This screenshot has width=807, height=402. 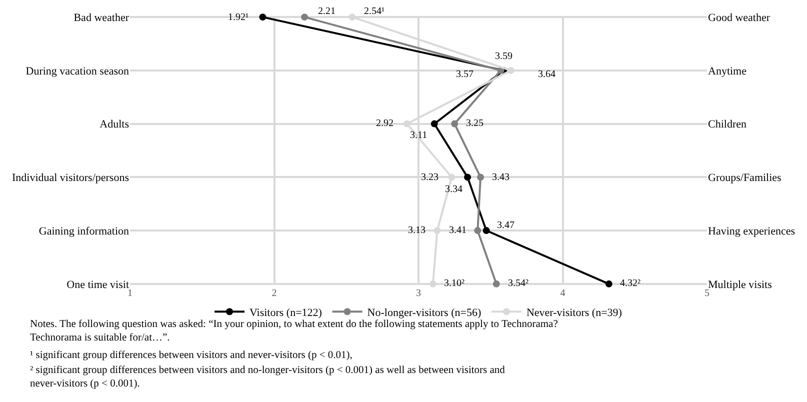 I want to click on data-label: 1.92¹, so click(x=238, y=17).